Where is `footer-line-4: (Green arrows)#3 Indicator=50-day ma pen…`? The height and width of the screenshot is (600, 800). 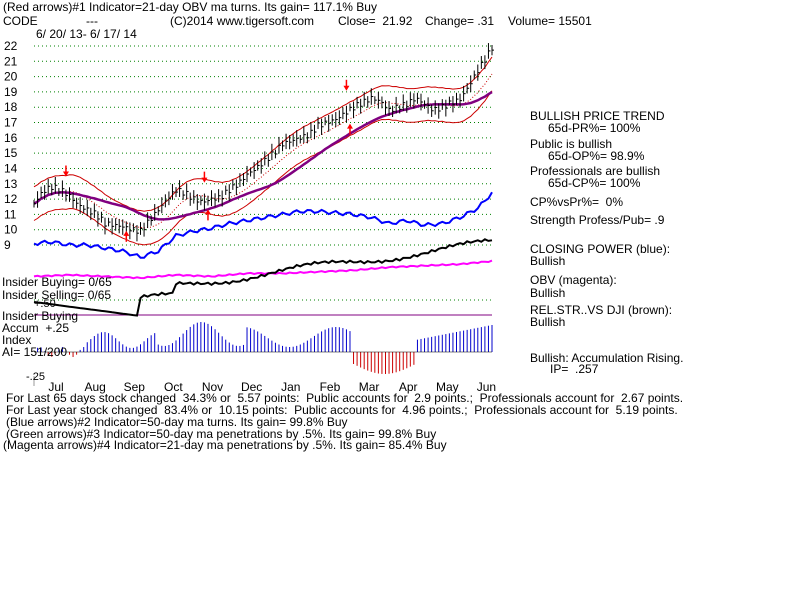 footer-line-4: (Green arrows)#3 Indicator=50-day ma pen… is located at coordinates (221, 434).